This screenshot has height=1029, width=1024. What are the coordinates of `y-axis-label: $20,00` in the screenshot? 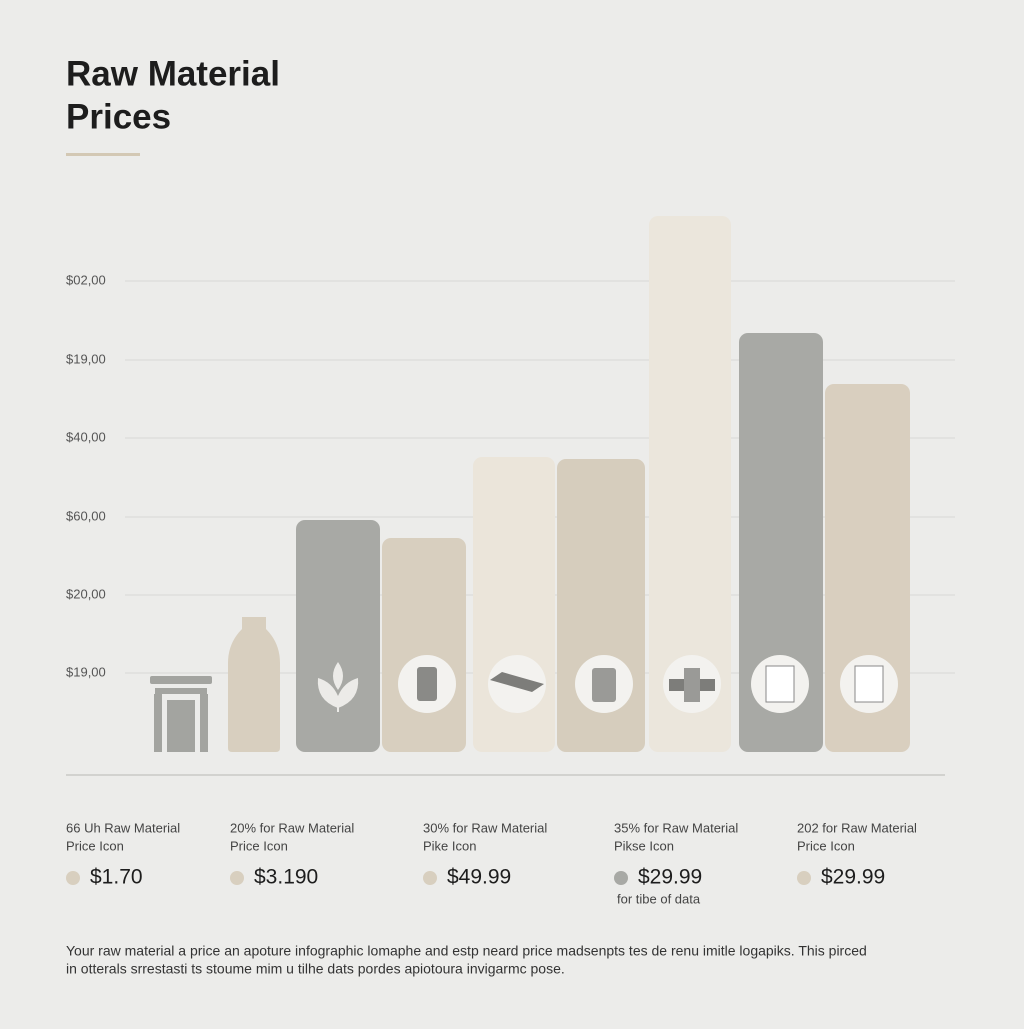 It's located at (86, 593).